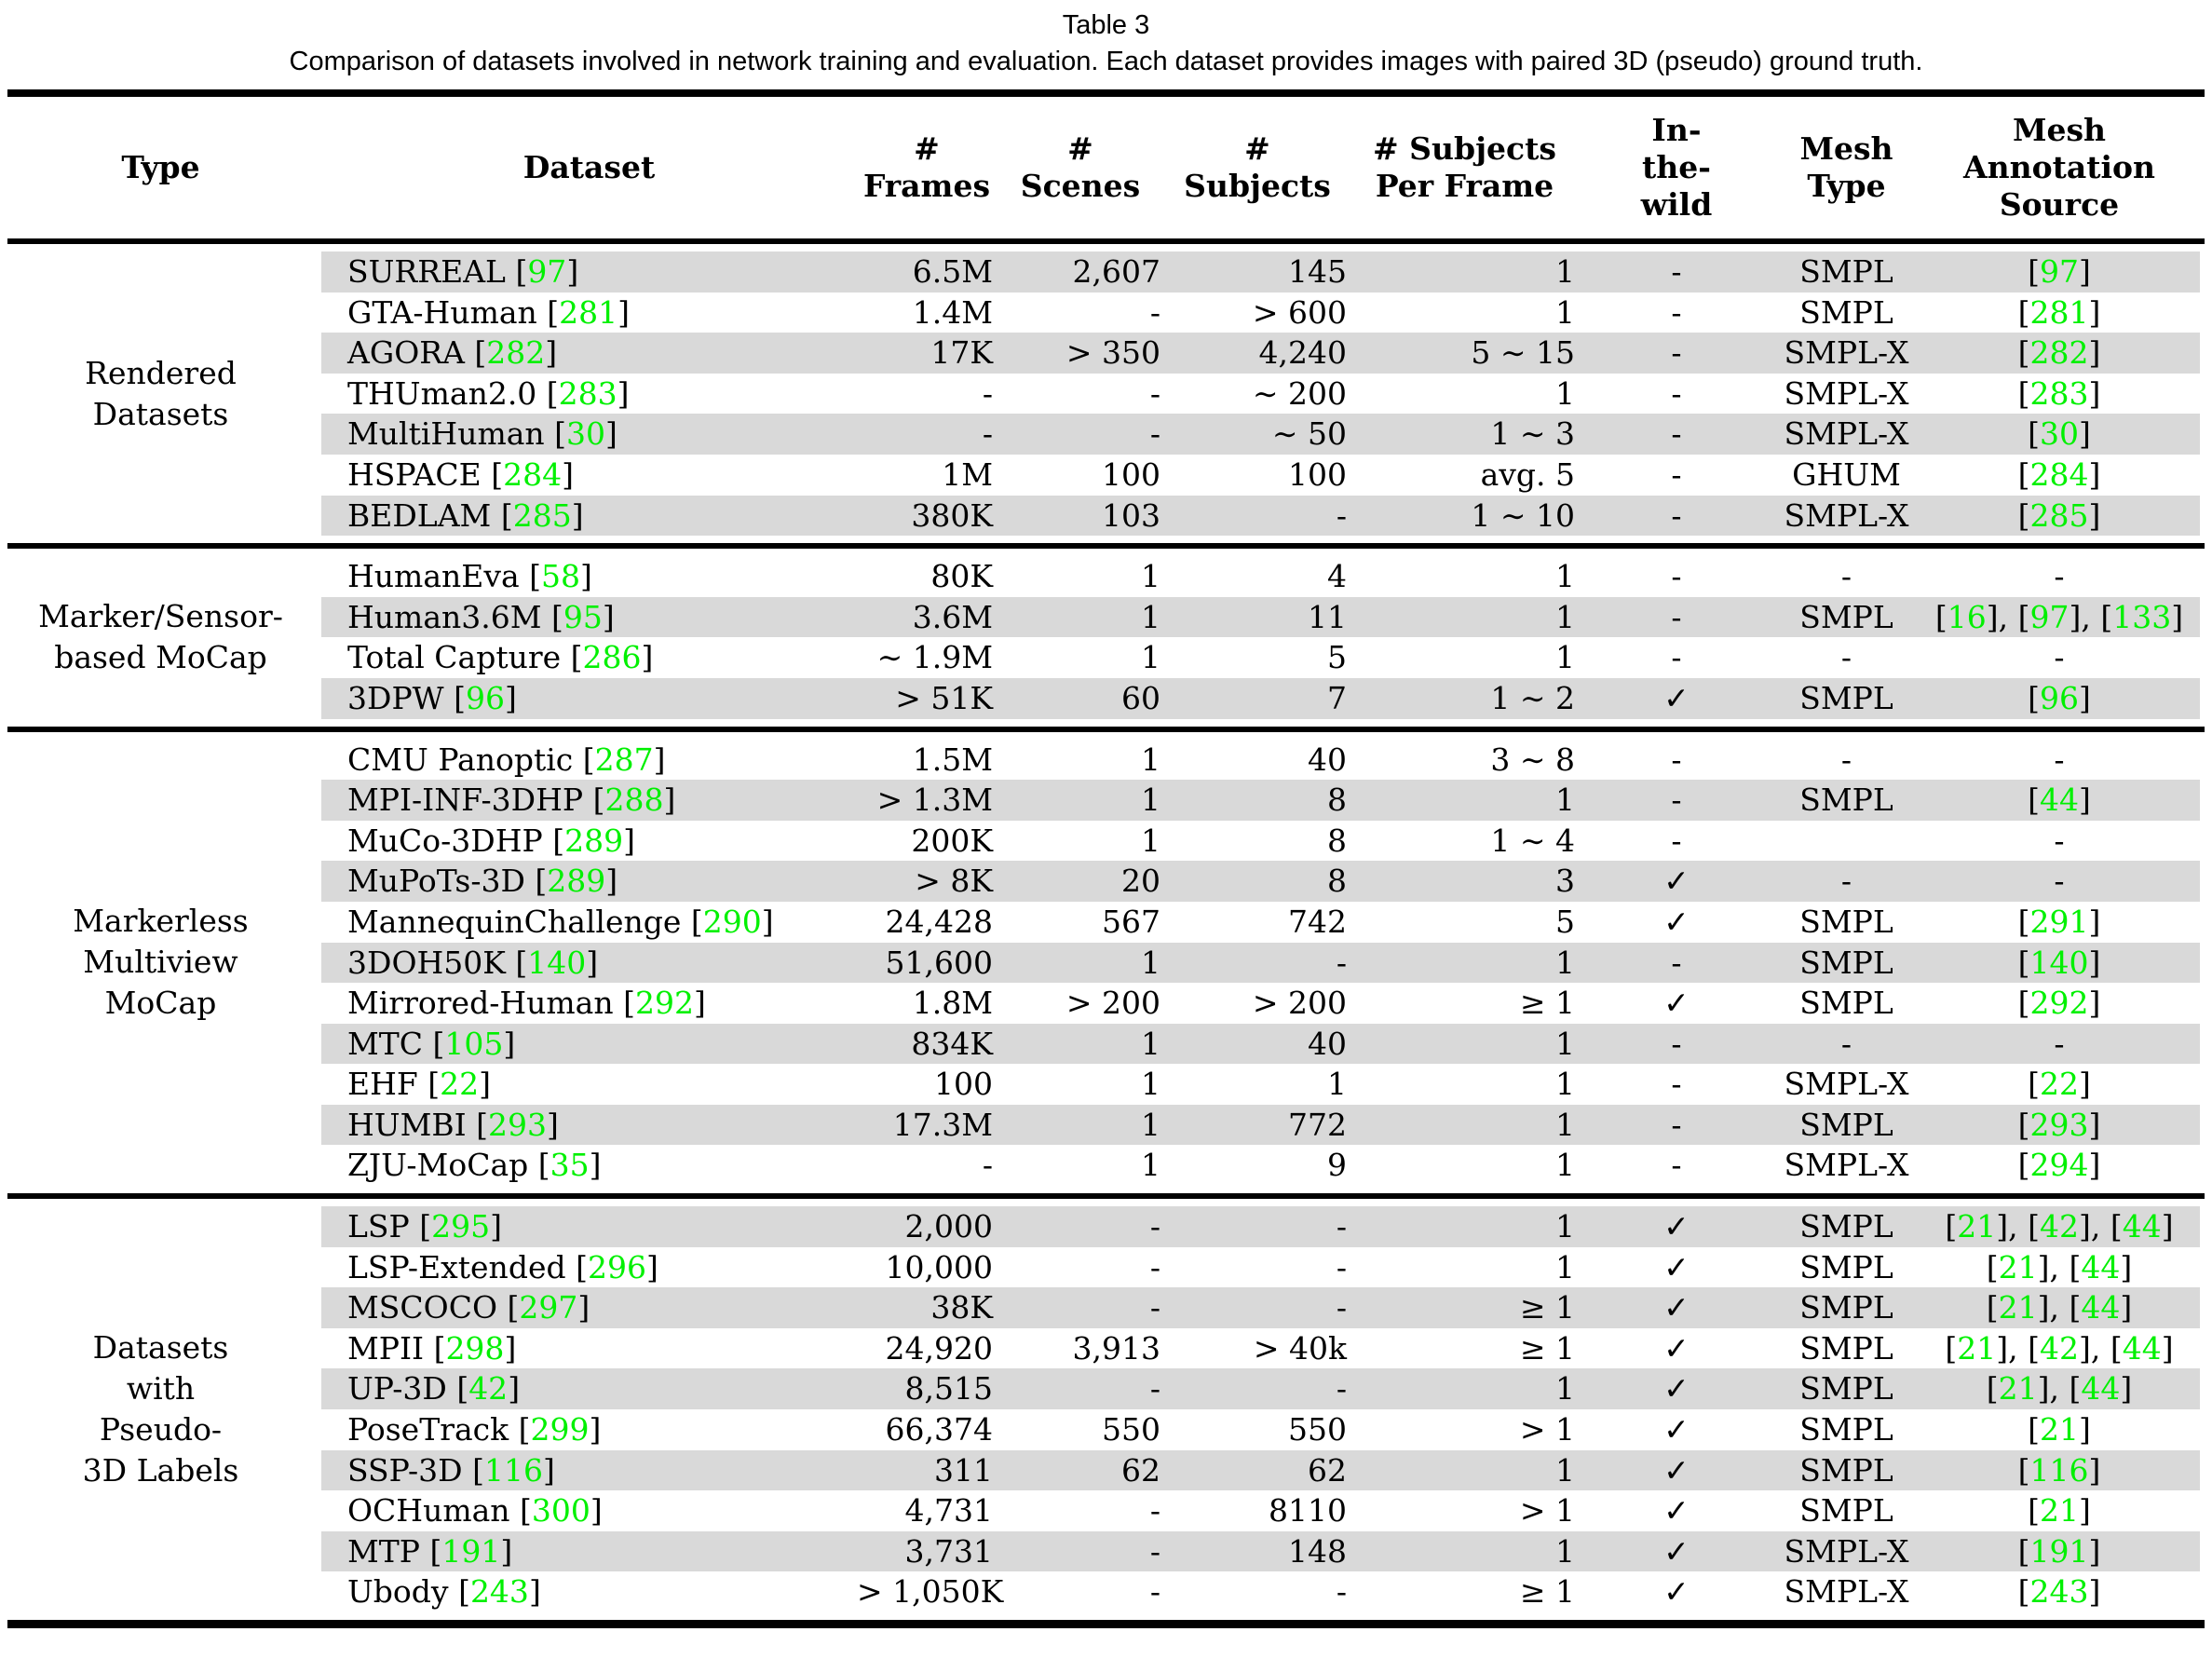  I want to click on citation-ref: [16], so click(1966, 617).